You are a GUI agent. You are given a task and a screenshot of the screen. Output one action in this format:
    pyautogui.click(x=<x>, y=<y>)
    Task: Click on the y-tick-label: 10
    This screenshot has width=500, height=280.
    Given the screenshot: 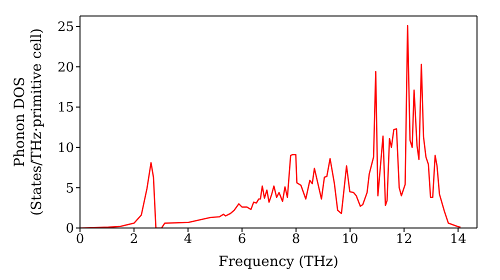 What is the action you would take?
    pyautogui.click(x=65, y=148)
    